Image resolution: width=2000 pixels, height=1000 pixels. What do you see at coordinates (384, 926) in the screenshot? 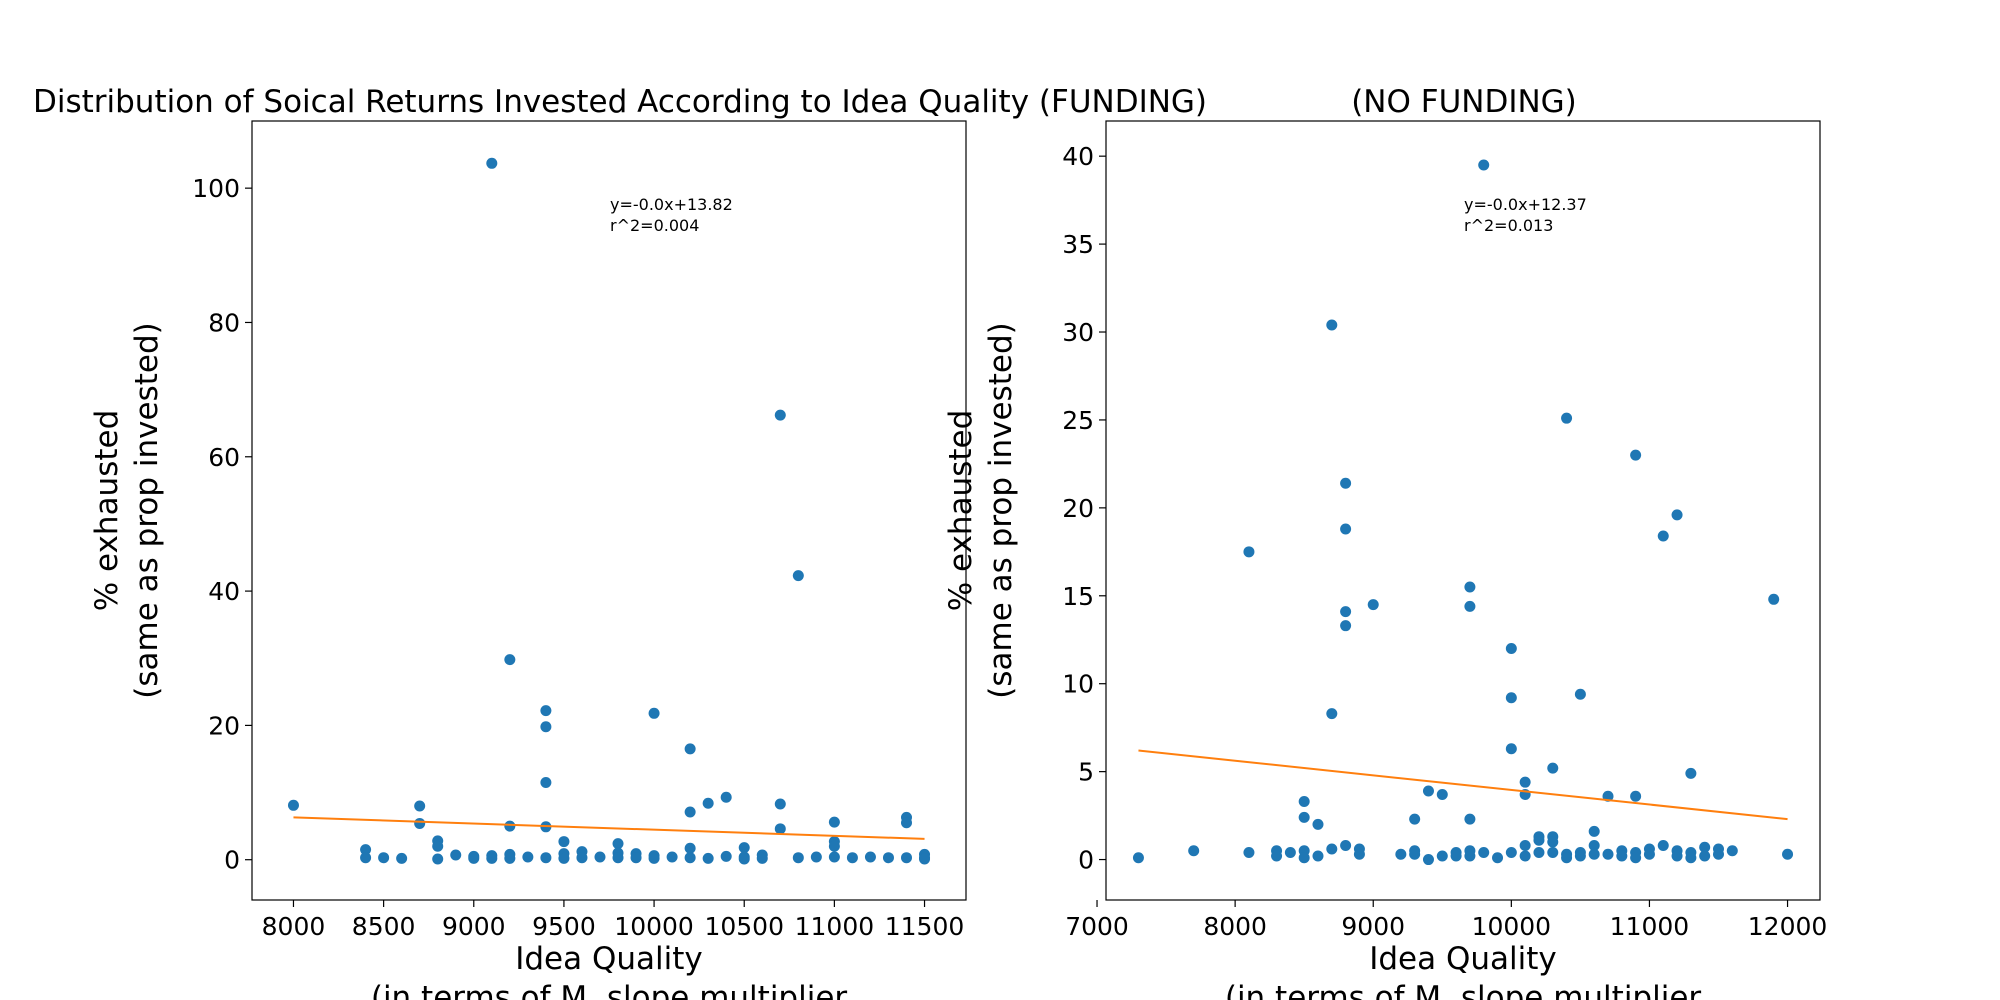
I see `x-tick-label: 8500` at bounding box center [384, 926].